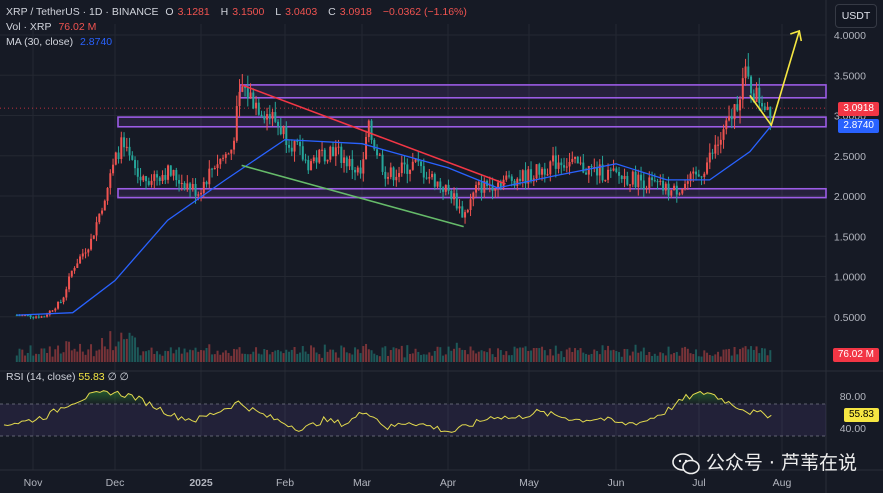 The width and height of the screenshot is (883, 493). Describe the element at coordinates (387, 411) in the screenshot. I see `rsi-line` at that location.